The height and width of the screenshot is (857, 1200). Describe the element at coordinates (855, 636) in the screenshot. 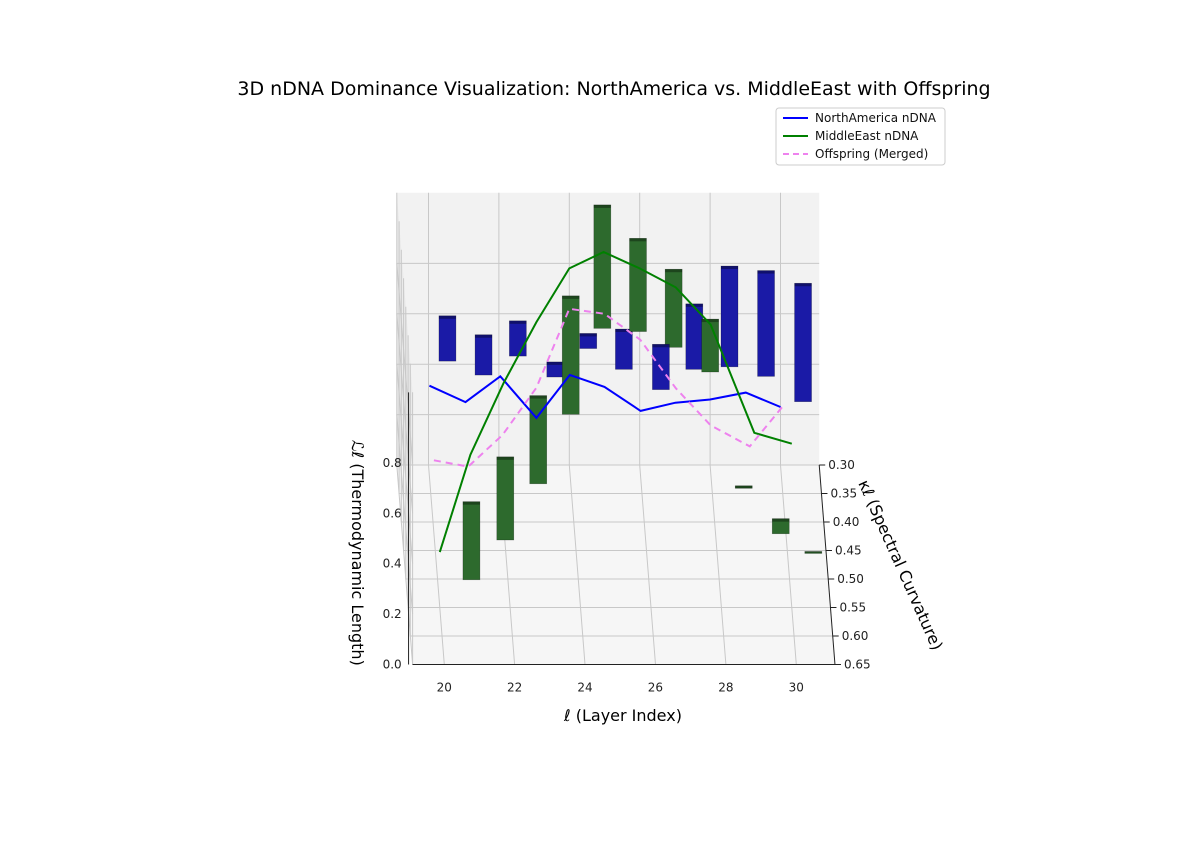

I see `y-tick-label: 0.60` at that location.